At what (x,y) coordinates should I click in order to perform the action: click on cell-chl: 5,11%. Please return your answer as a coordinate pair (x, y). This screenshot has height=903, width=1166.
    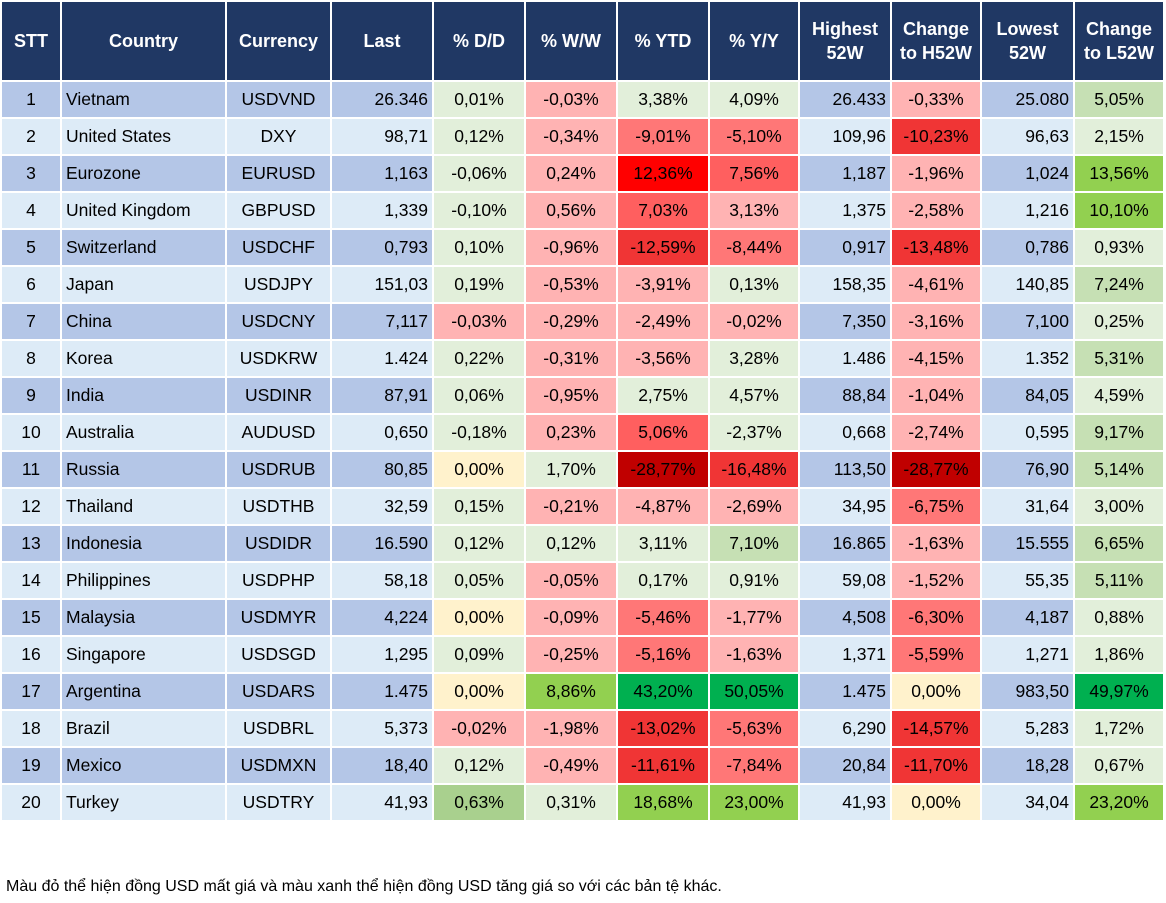
    Looking at the image, I should click on (1119, 580).